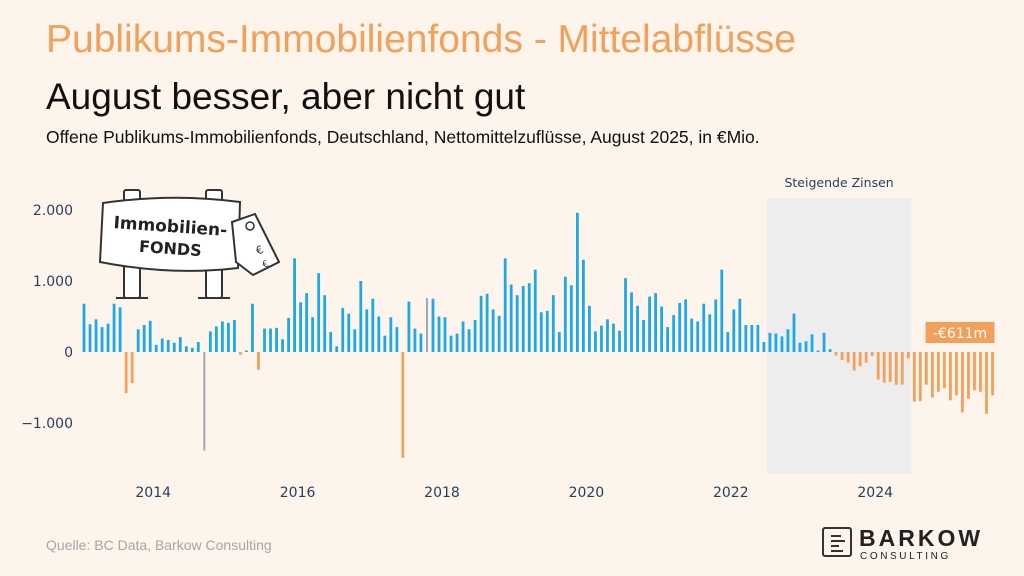  What do you see at coordinates (189, 244) in the screenshot?
I see `immobilienfonds-sign-illustration: € € Immobilien- FONDS` at bounding box center [189, 244].